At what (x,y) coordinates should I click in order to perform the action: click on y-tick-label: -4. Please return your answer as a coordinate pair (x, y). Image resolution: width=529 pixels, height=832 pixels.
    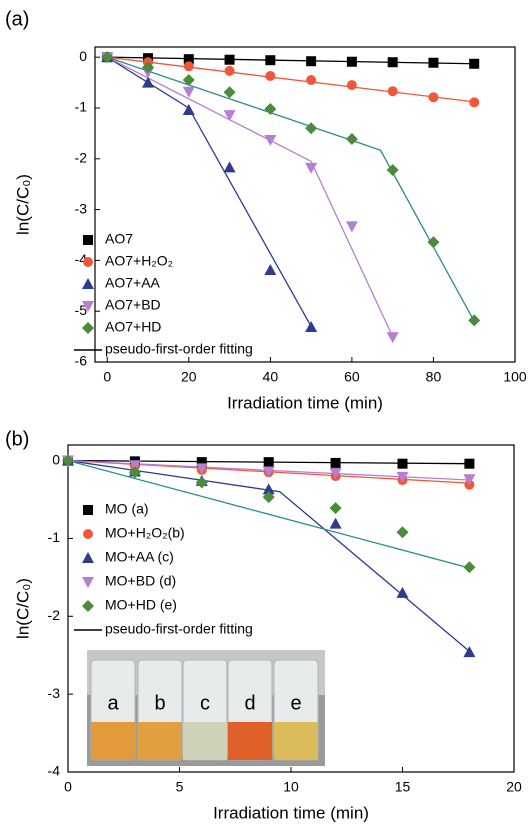
    Looking at the image, I should click on (54, 771).